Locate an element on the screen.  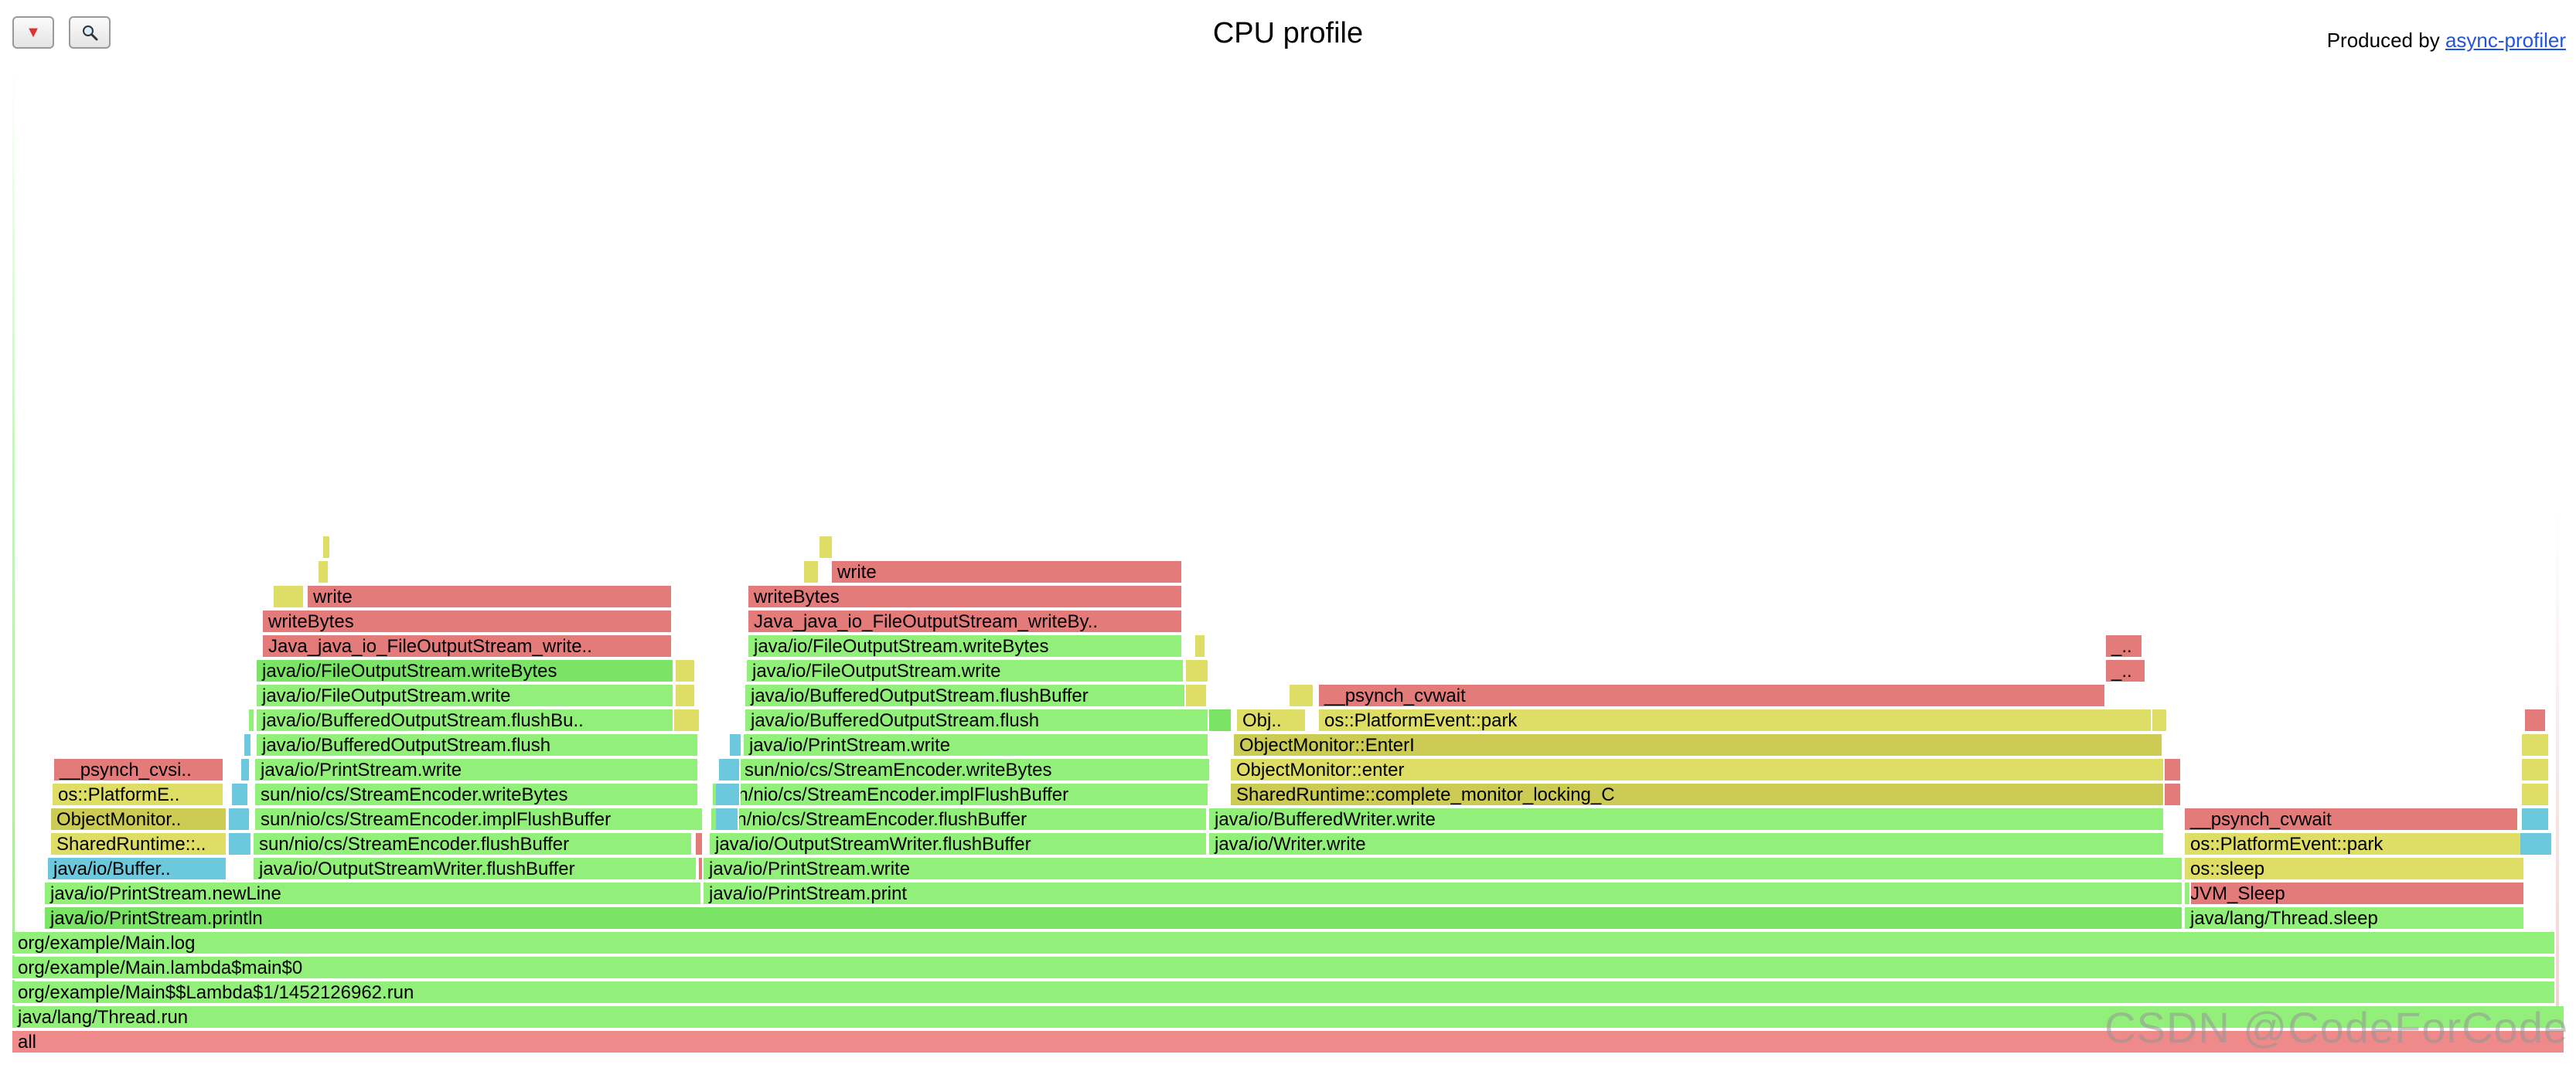
flame-frame: Java_java_io_FileOutputStream_write.. is located at coordinates (468, 646).